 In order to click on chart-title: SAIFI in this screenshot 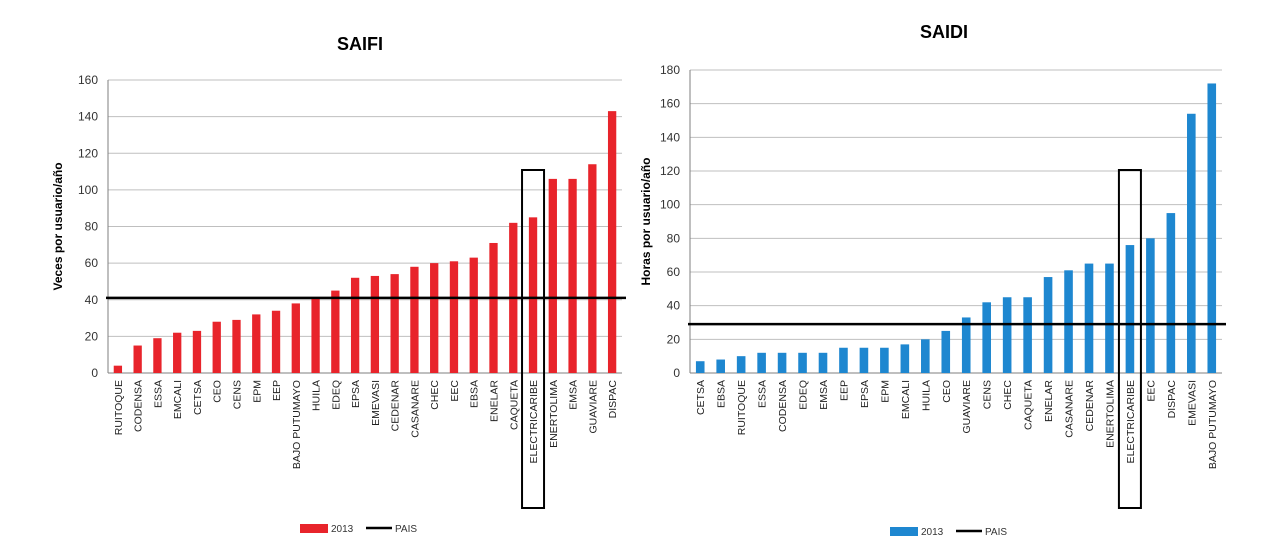, I will do `click(360, 44)`.